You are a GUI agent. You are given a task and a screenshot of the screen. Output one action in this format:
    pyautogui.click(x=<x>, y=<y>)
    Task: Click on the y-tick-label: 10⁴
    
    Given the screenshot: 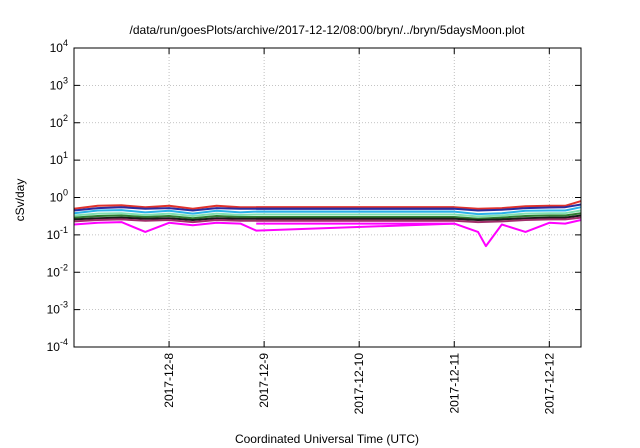 What is the action you would take?
    pyautogui.click(x=59, y=46)
    